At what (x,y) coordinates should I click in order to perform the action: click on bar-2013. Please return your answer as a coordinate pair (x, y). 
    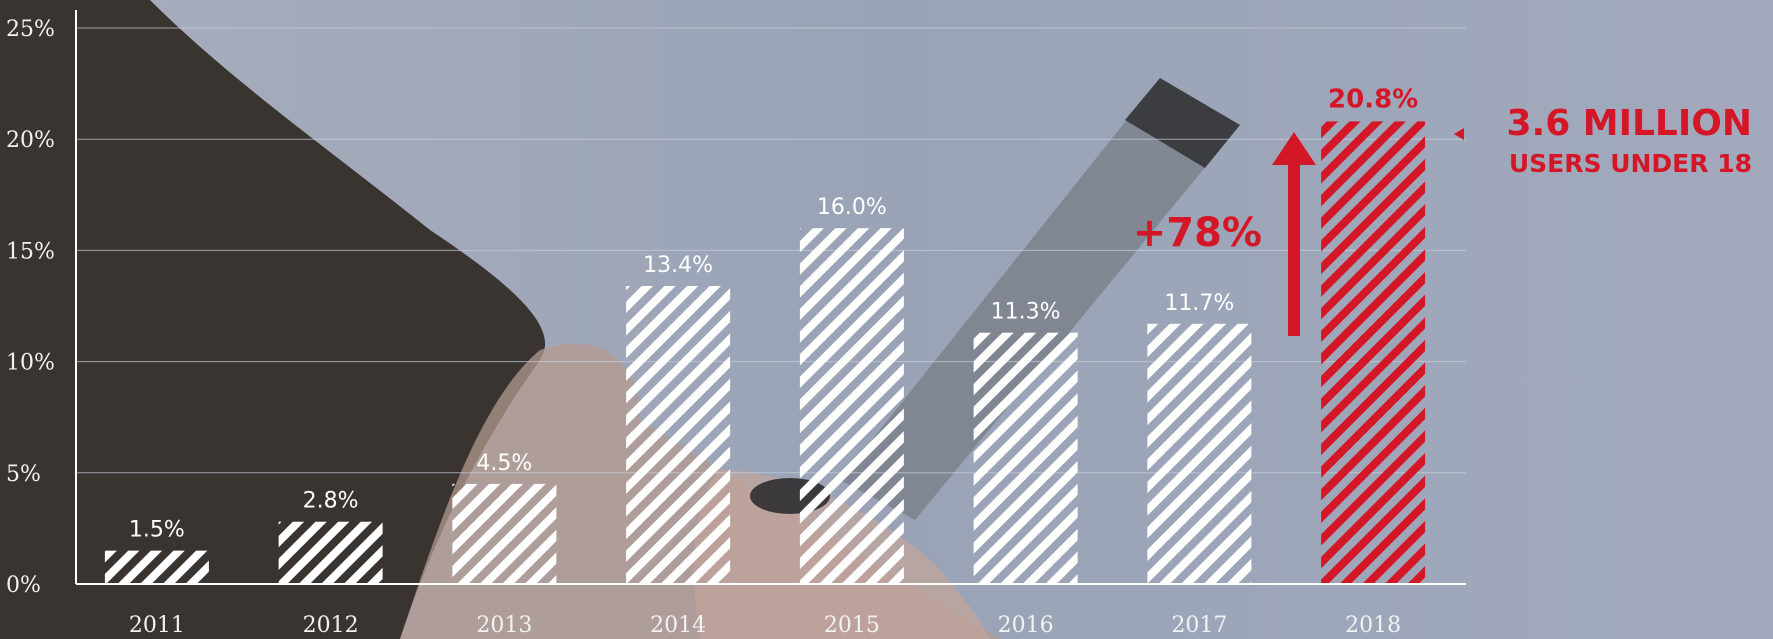
    Looking at the image, I should click on (504, 533).